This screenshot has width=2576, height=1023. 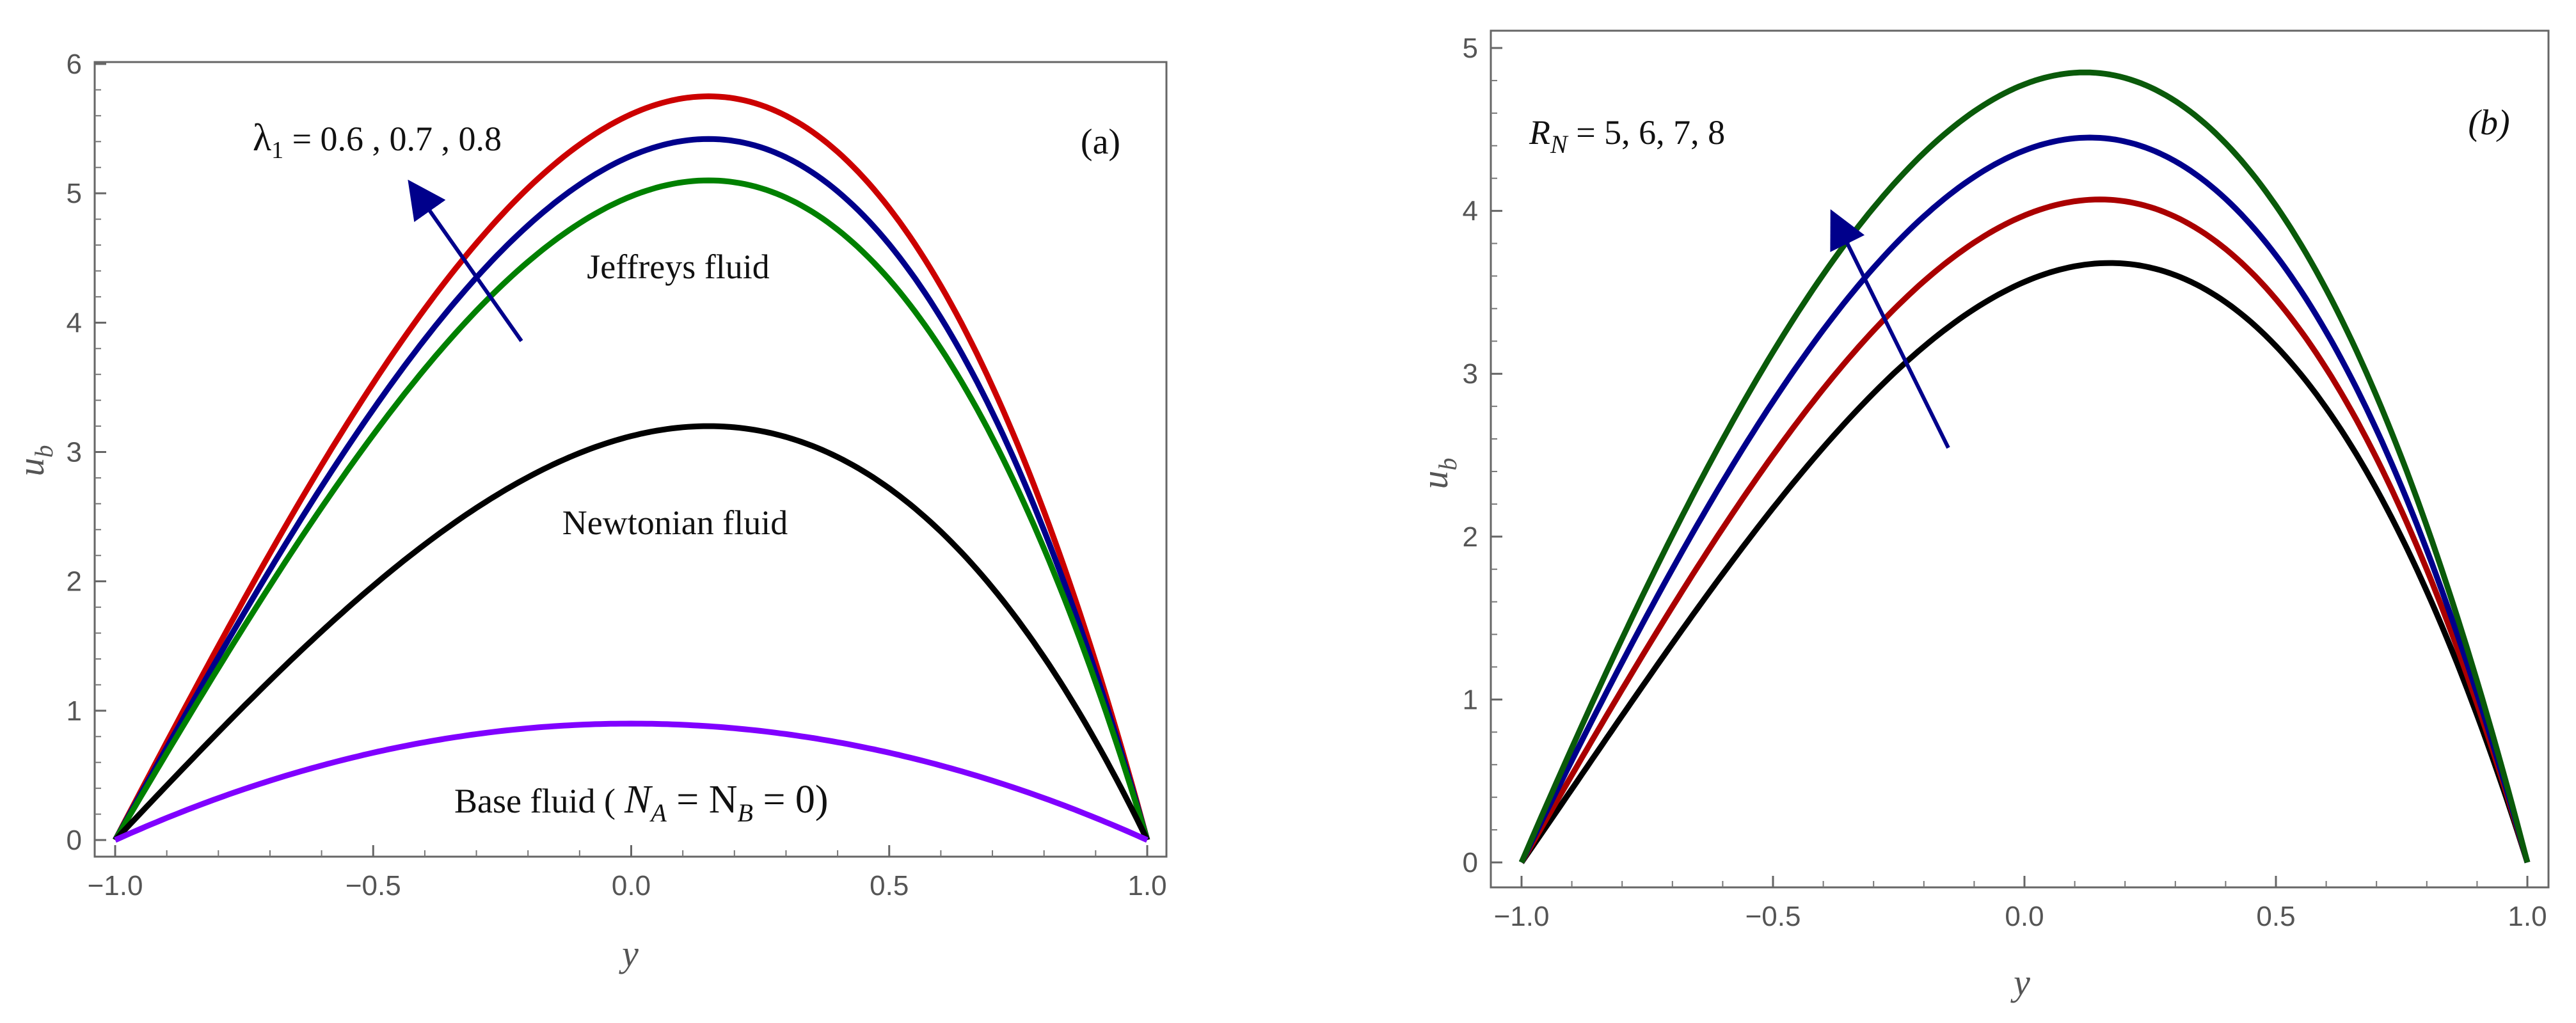 What do you see at coordinates (74, 64) in the screenshot?
I see `y-tick-label: 6` at bounding box center [74, 64].